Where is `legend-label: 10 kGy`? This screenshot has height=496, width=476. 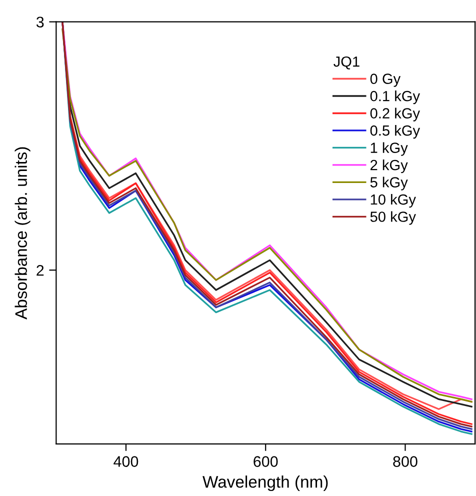
legend-label: 10 kGy is located at coordinates (393, 201).